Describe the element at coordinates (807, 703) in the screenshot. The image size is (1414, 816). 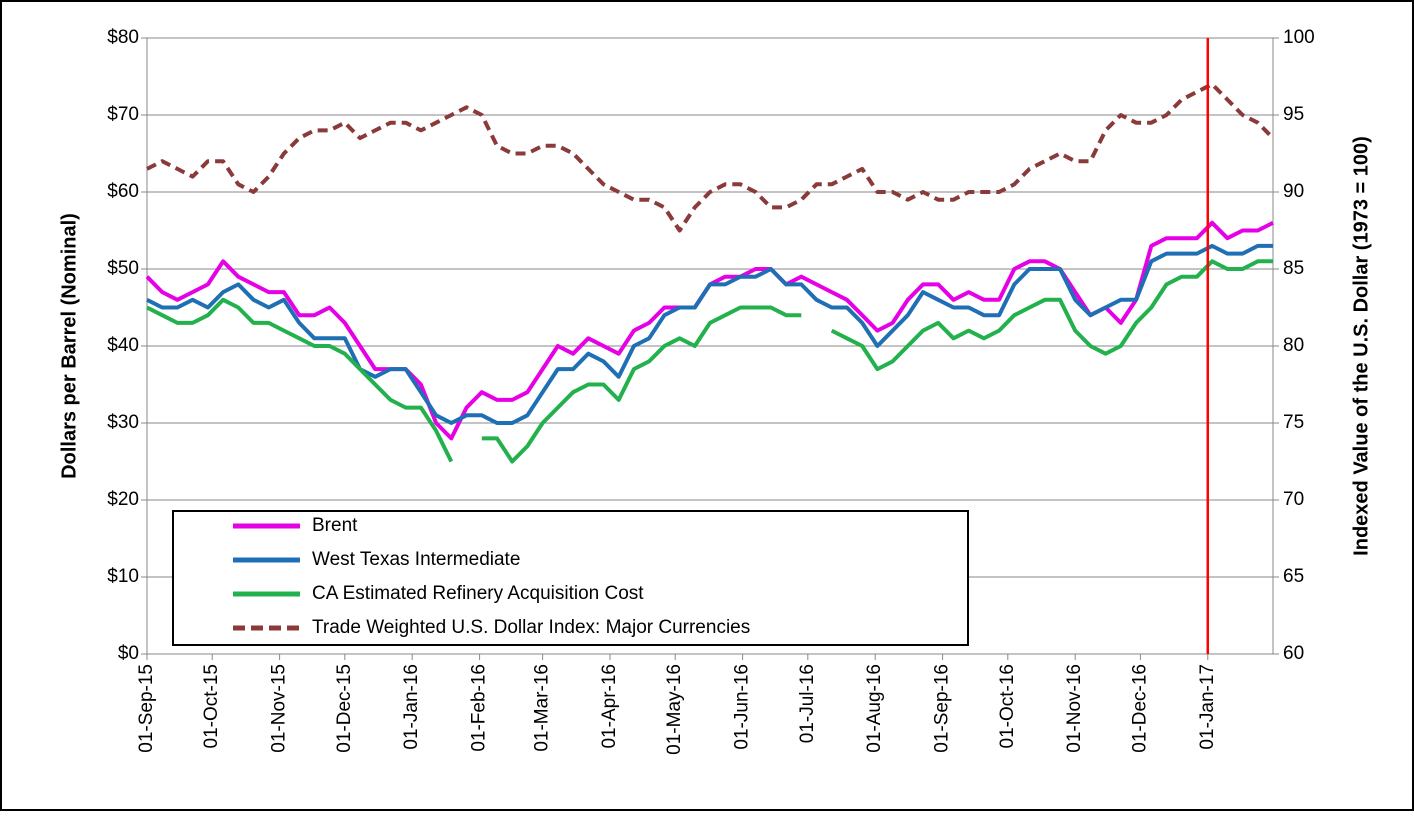
I see `x-tick-label: 01-Jul-16` at that location.